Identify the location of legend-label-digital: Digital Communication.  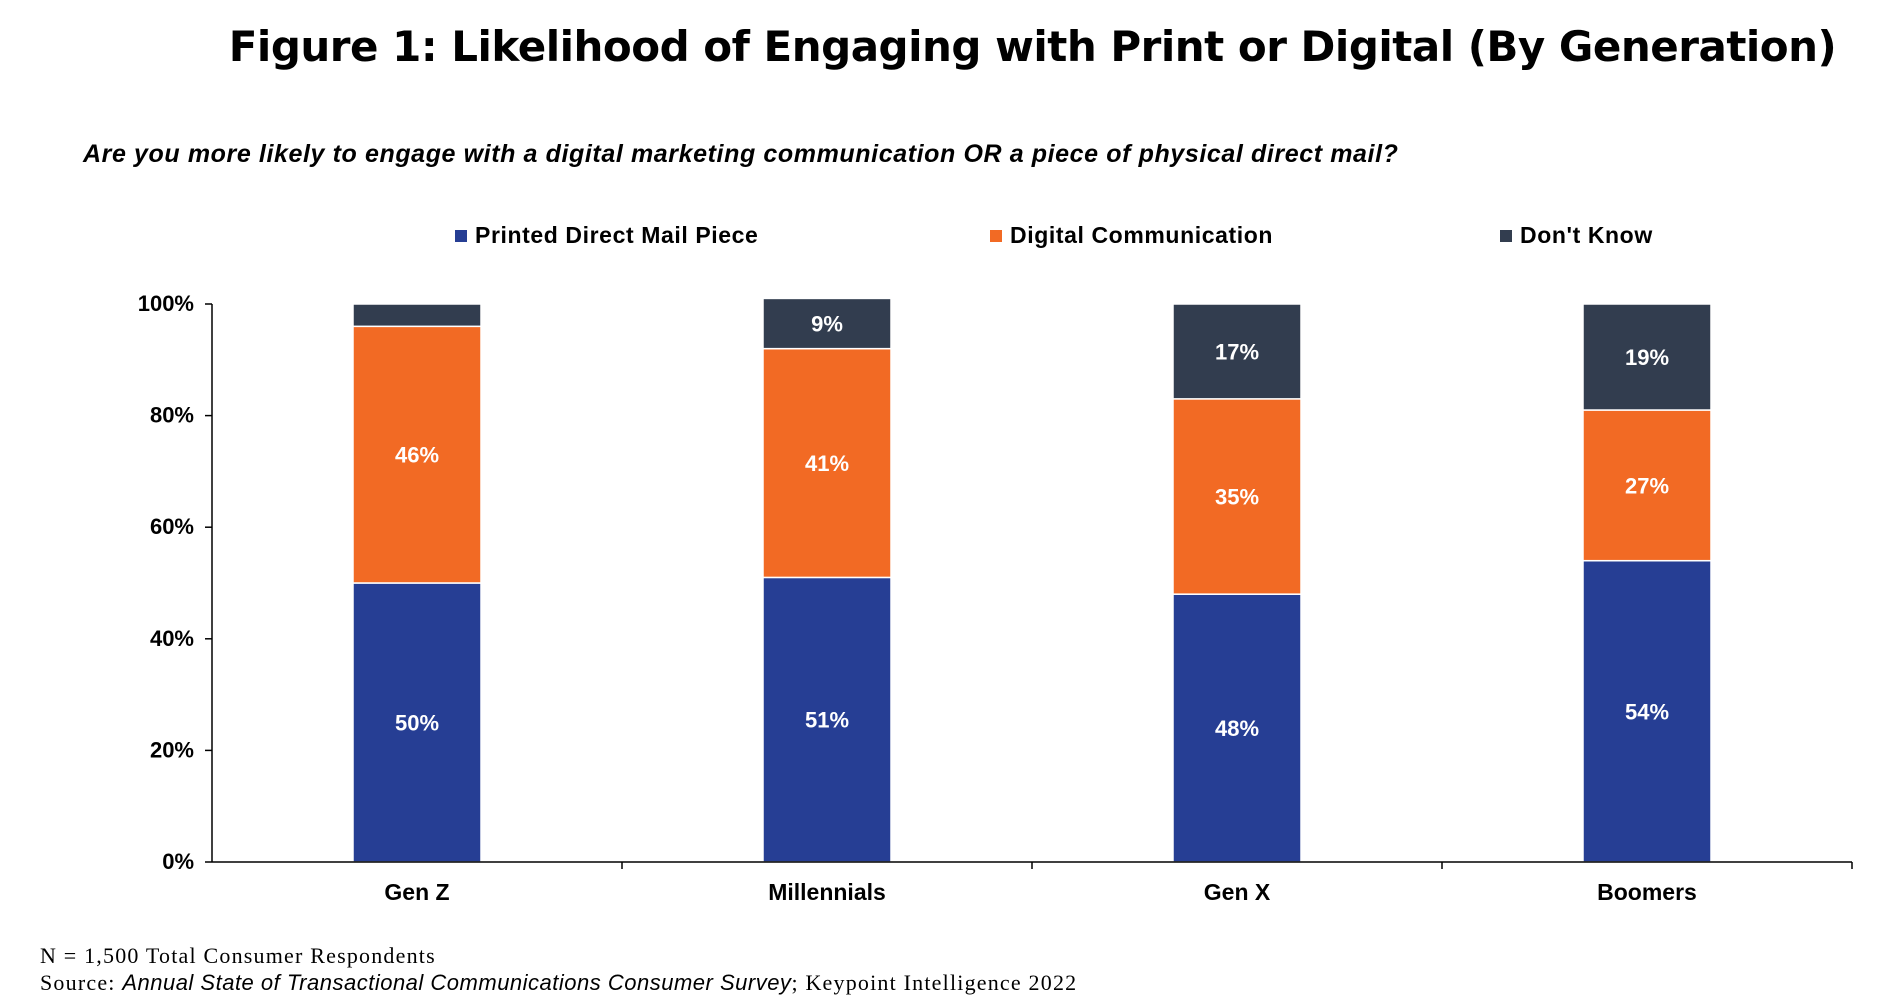
(1142, 235).